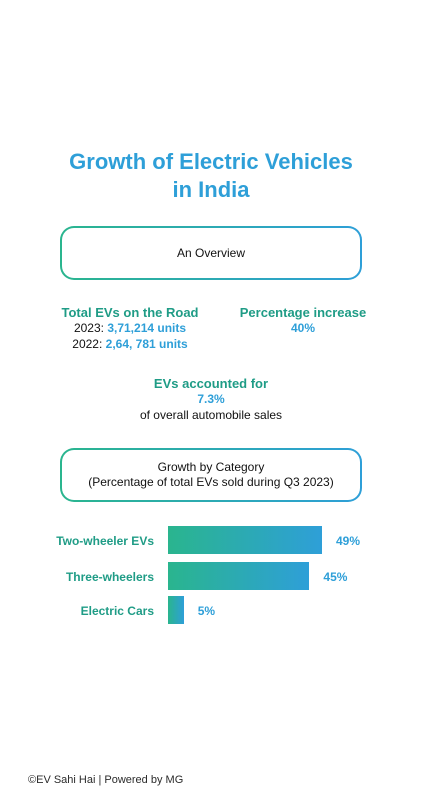  Describe the element at coordinates (211, 383) in the screenshot. I see `evs-share-label: EVs accounted for` at that location.